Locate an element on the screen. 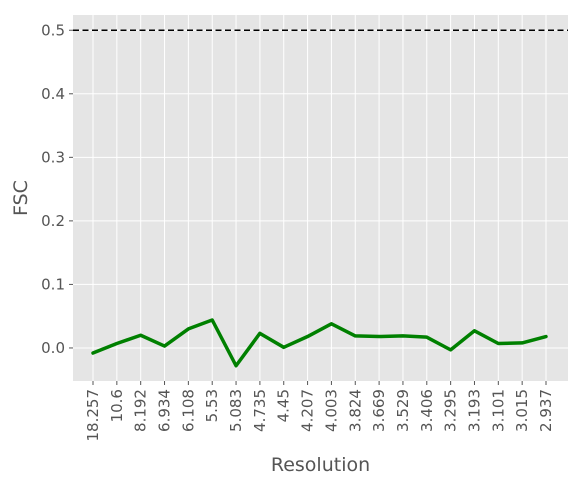  y-tick-label: 0.4 is located at coordinates (53, 94).